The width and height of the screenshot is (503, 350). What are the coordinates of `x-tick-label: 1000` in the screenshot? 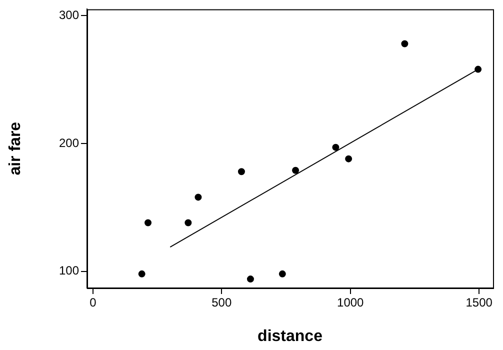 It's located at (350, 303).